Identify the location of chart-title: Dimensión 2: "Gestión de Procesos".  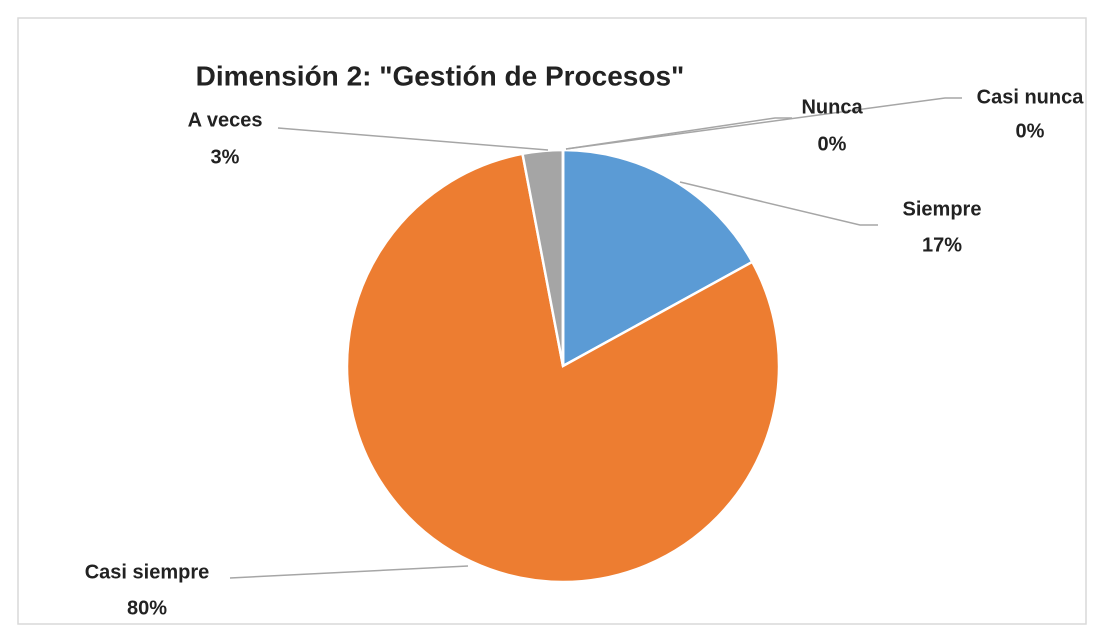
(440, 75).